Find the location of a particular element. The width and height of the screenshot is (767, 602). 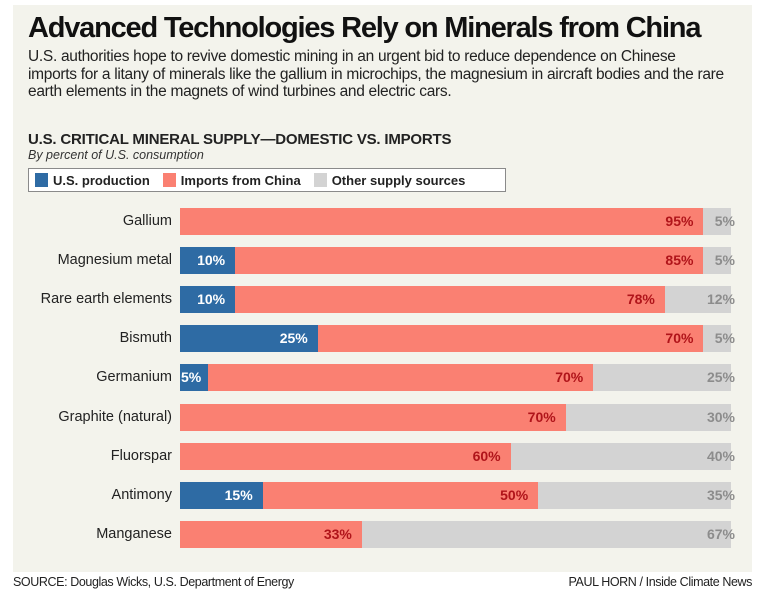

legend-swatch-other is located at coordinates (320, 180).